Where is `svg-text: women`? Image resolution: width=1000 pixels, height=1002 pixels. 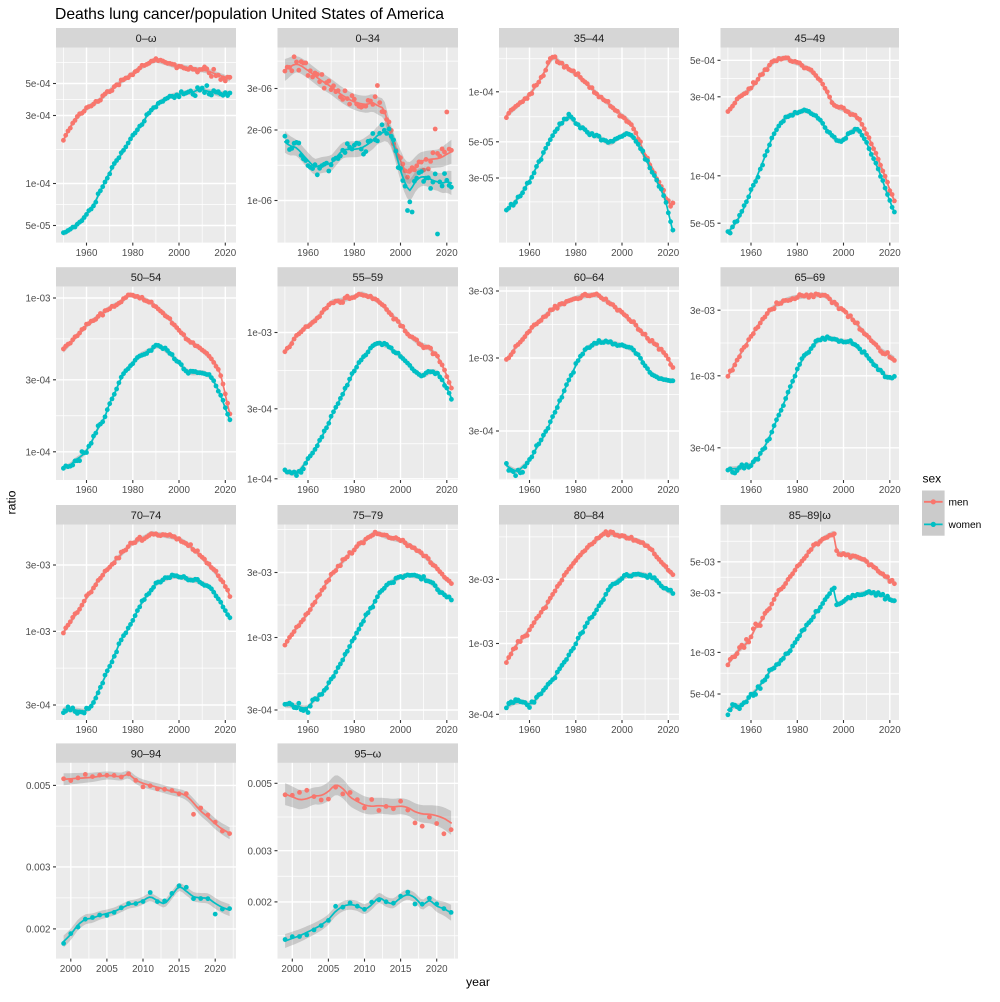 svg-text: women is located at coordinates (965, 525).